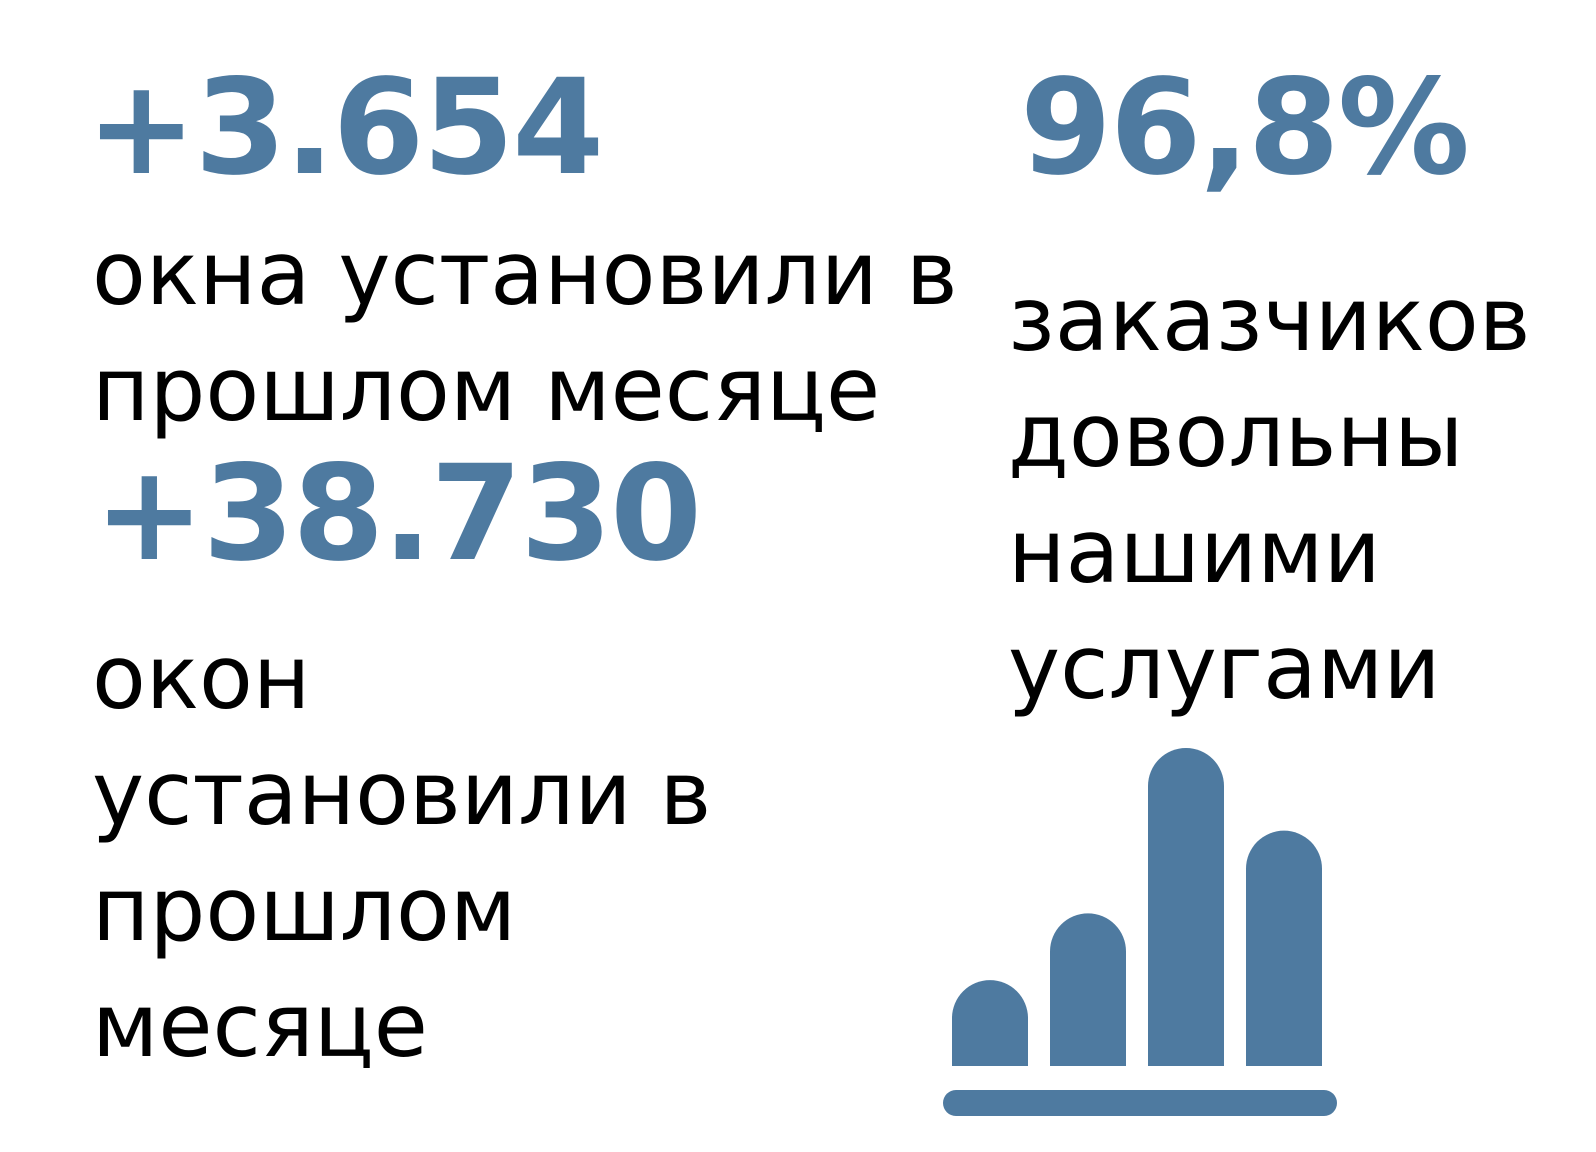 This screenshot has height=1152, width=1596. Describe the element at coordinates (1269, 319) in the screenshot. I see `stat-caption-line: заказчиков` at that location.